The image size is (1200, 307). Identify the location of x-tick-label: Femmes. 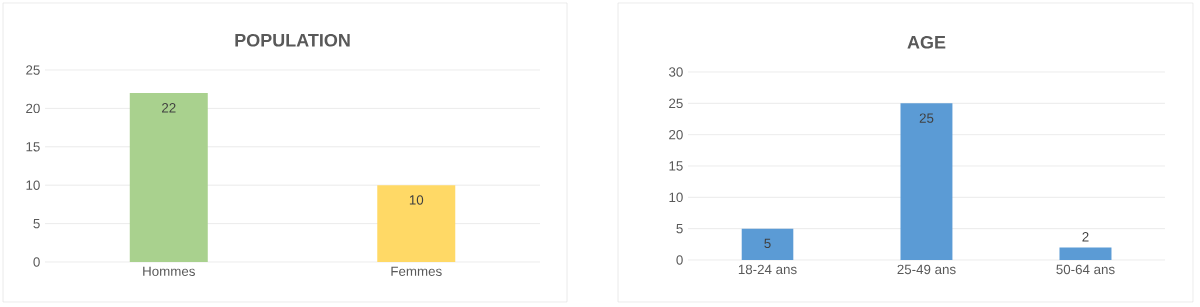
(416, 271).